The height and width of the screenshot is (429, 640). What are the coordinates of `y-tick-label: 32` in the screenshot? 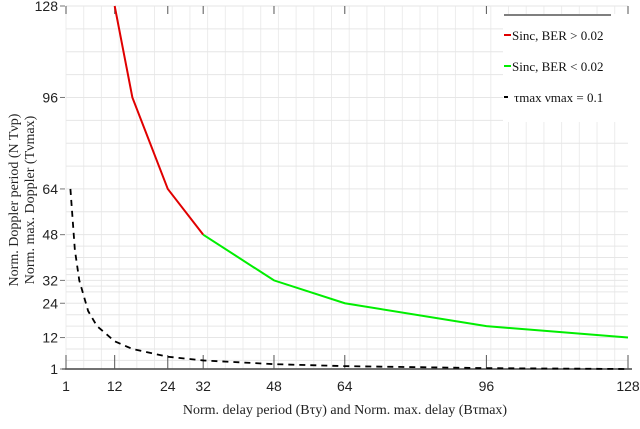 It's located at (50, 280).